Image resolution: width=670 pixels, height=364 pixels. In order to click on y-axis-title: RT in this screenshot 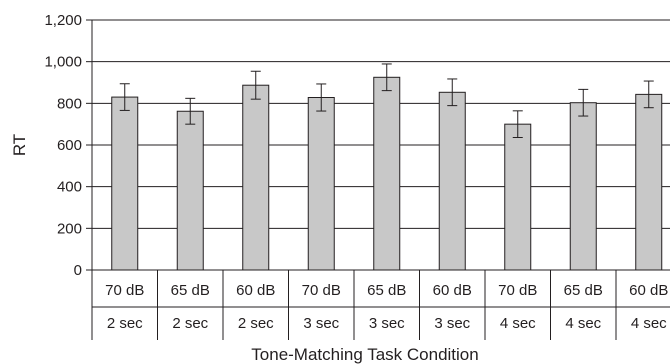, I will do `click(19, 145)`.